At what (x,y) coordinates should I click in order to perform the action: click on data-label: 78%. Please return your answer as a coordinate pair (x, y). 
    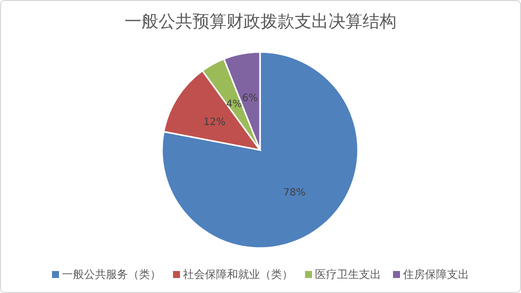
    Looking at the image, I should click on (294, 193).